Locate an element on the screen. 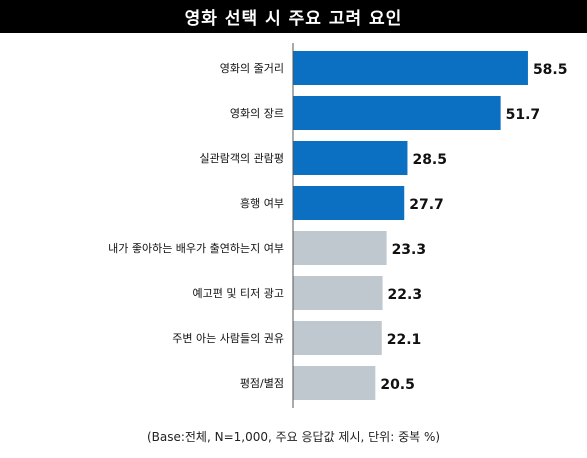  value-label: 22.3 is located at coordinates (405, 295).